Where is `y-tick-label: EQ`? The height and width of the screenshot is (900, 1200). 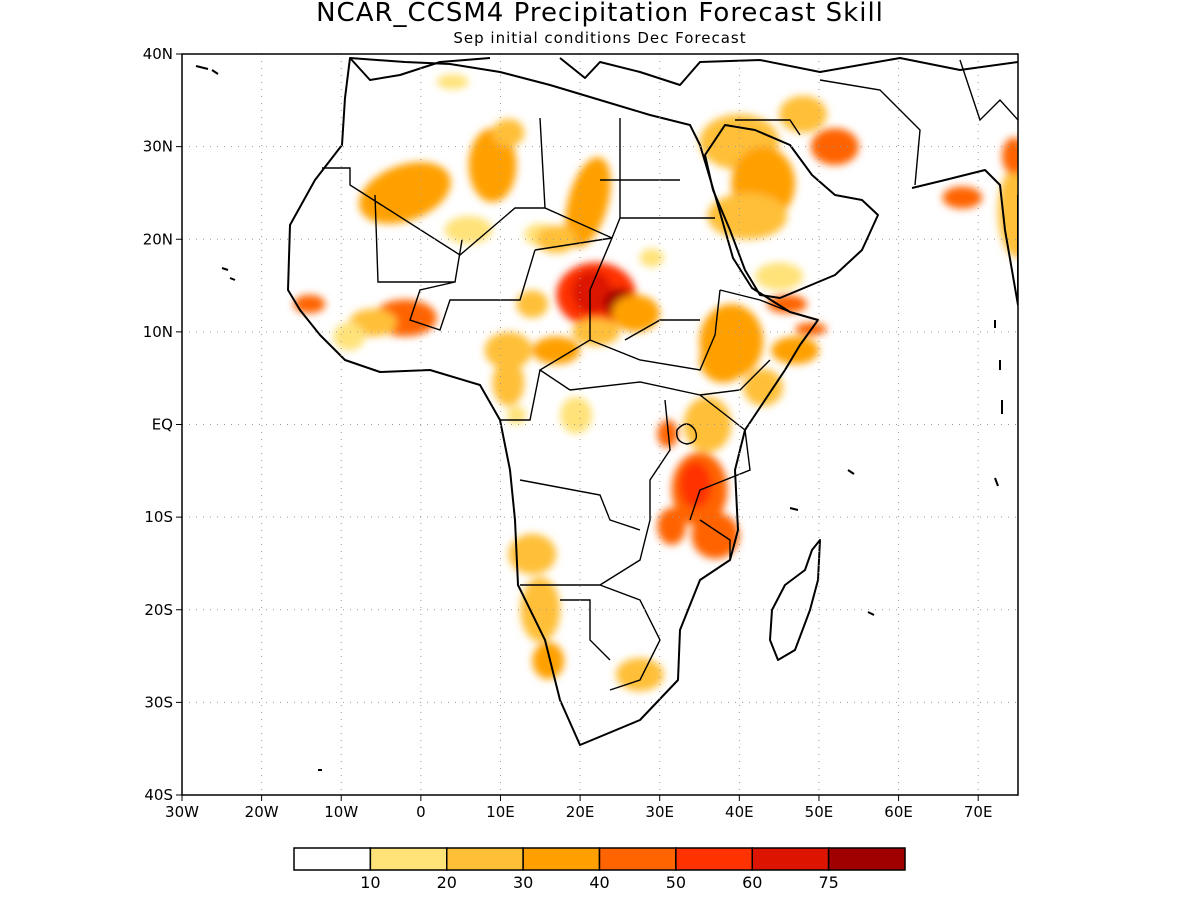 y-tick-label: EQ is located at coordinates (162, 425).